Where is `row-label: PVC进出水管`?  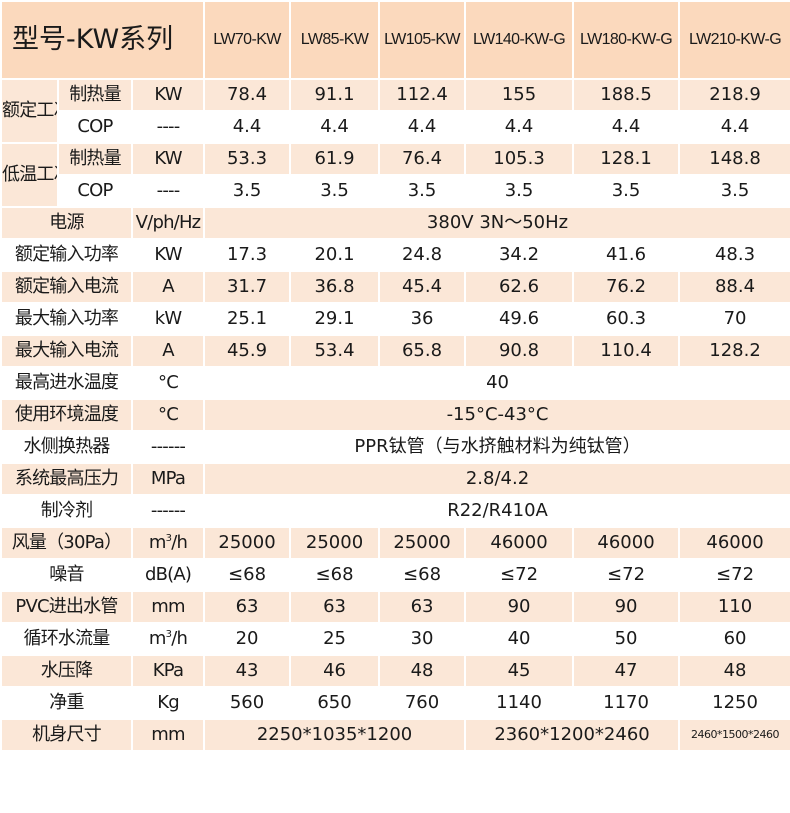
row-label: PVC进出水管 is located at coordinates (66, 607).